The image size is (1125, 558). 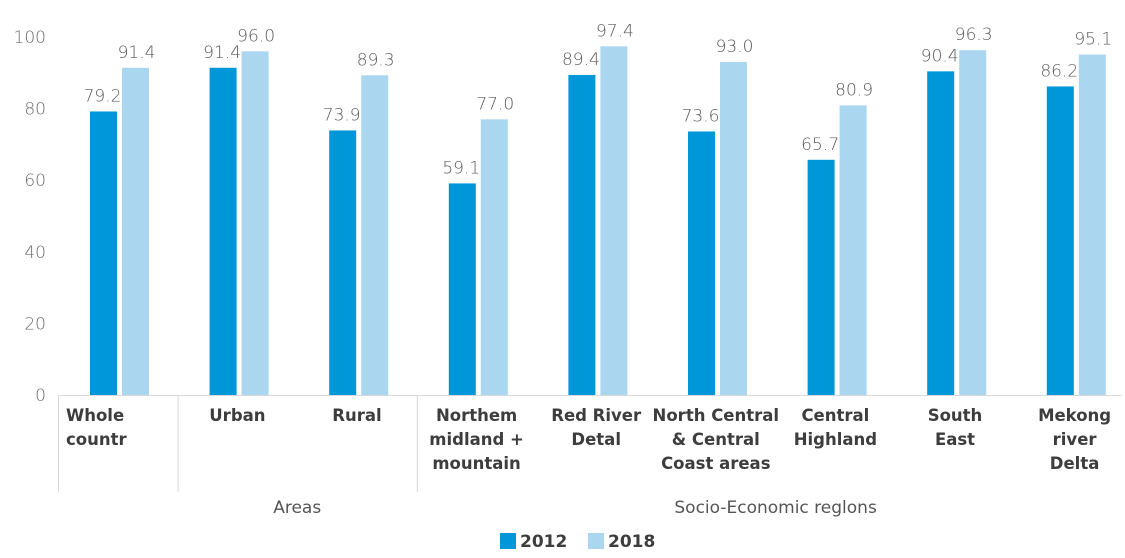 I want to click on data-label-2012-4: 89.4, so click(x=581, y=60).